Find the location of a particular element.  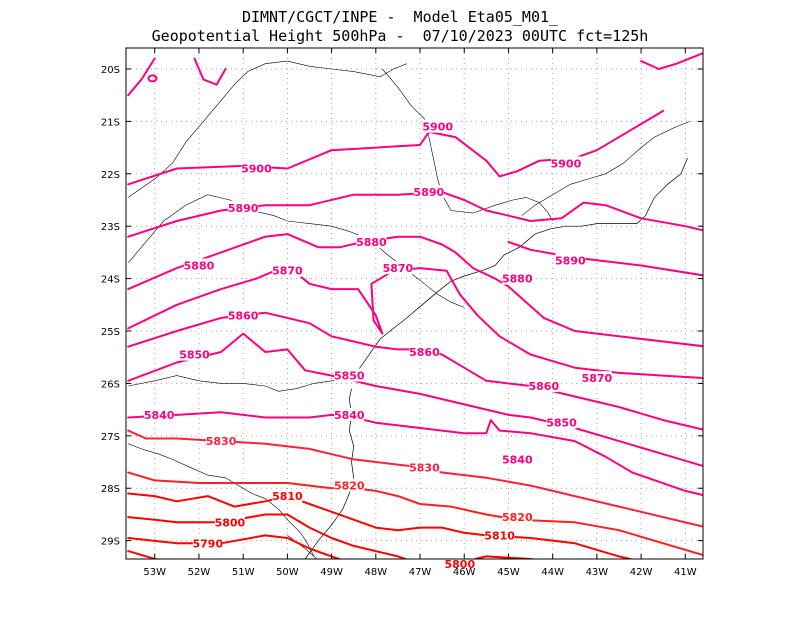

lat-tick-label: 25S is located at coordinates (110, 332).